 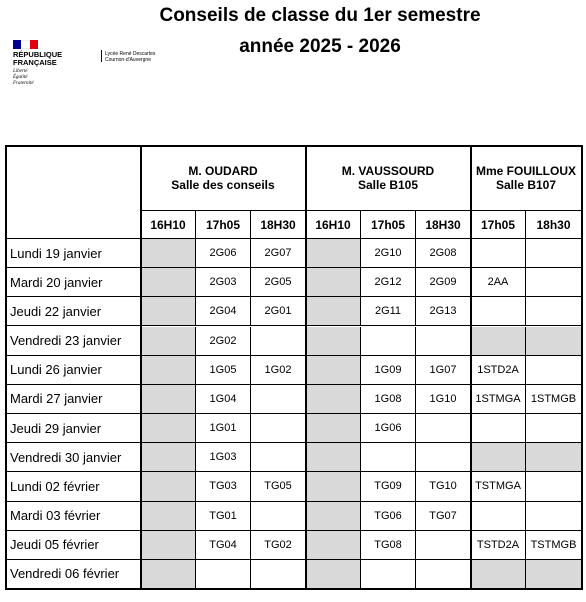 What do you see at coordinates (278, 487) in the screenshot?
I see `slot-cell: TG05` at bounding box center [278, 487].